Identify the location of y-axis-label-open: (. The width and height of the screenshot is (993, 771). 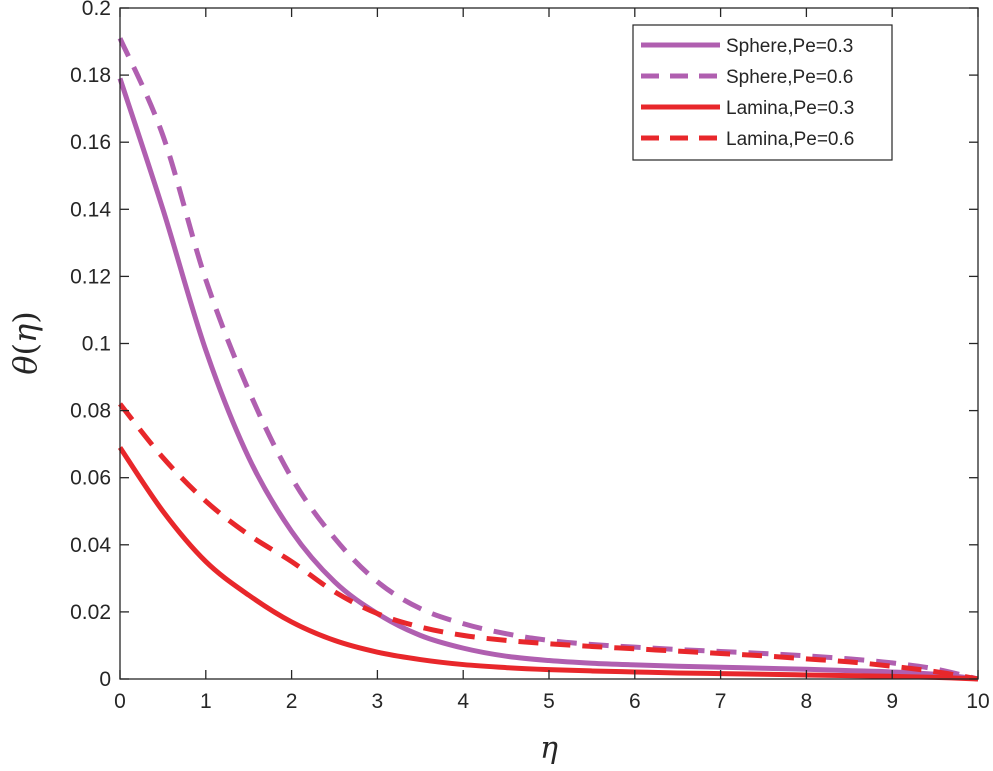
(25, 349).